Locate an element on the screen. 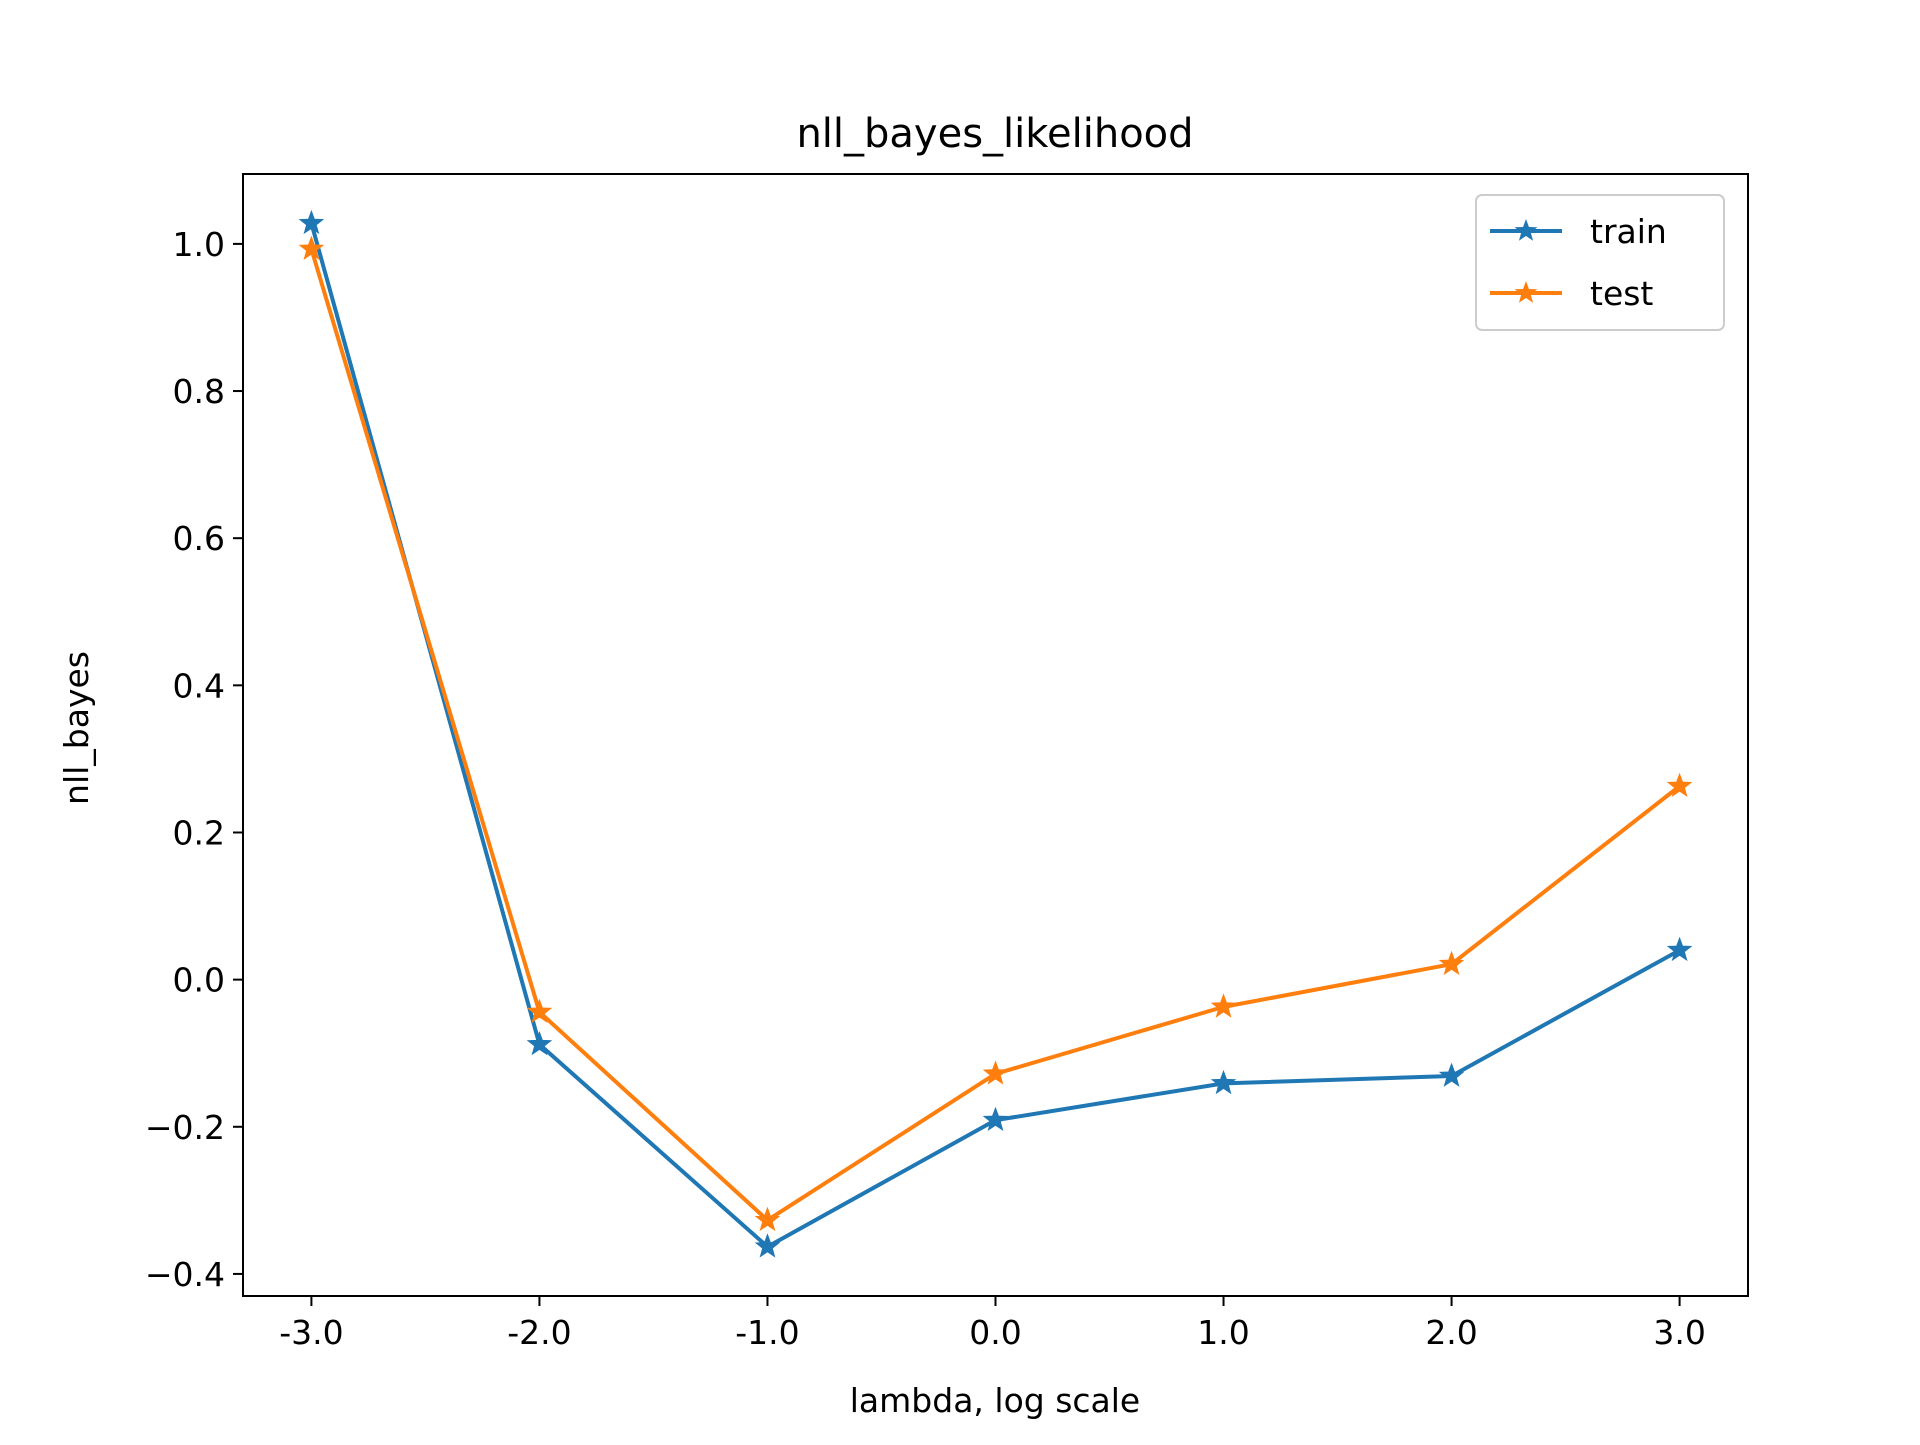  legend-item-test: test is located at coordinates (1571, 293).